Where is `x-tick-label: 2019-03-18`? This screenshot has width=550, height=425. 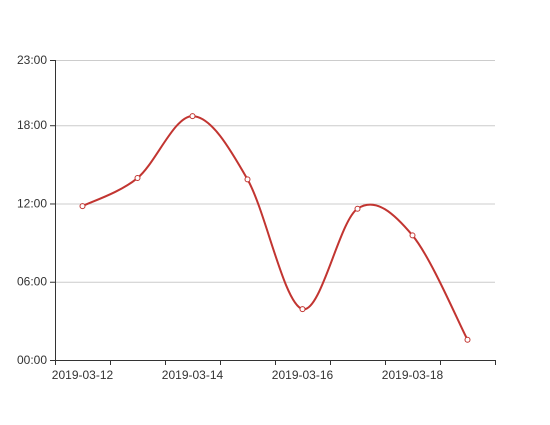 x-tick-label: 2019-03-18 is located at coordinates (413, 375).